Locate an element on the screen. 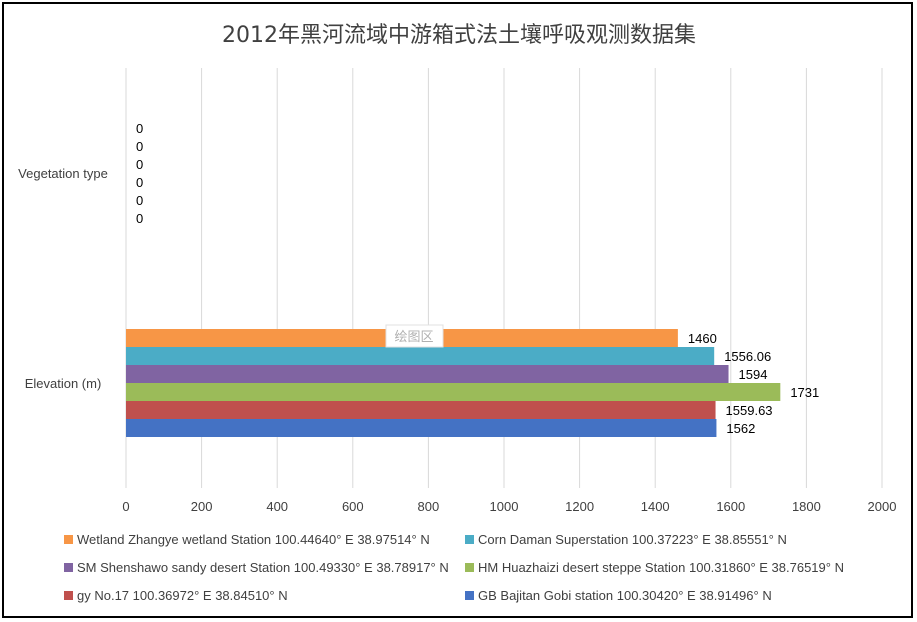 The height and width of the screenshot is (622, 917). x-tick-label: 1200 is located at coordinates (579, 506).